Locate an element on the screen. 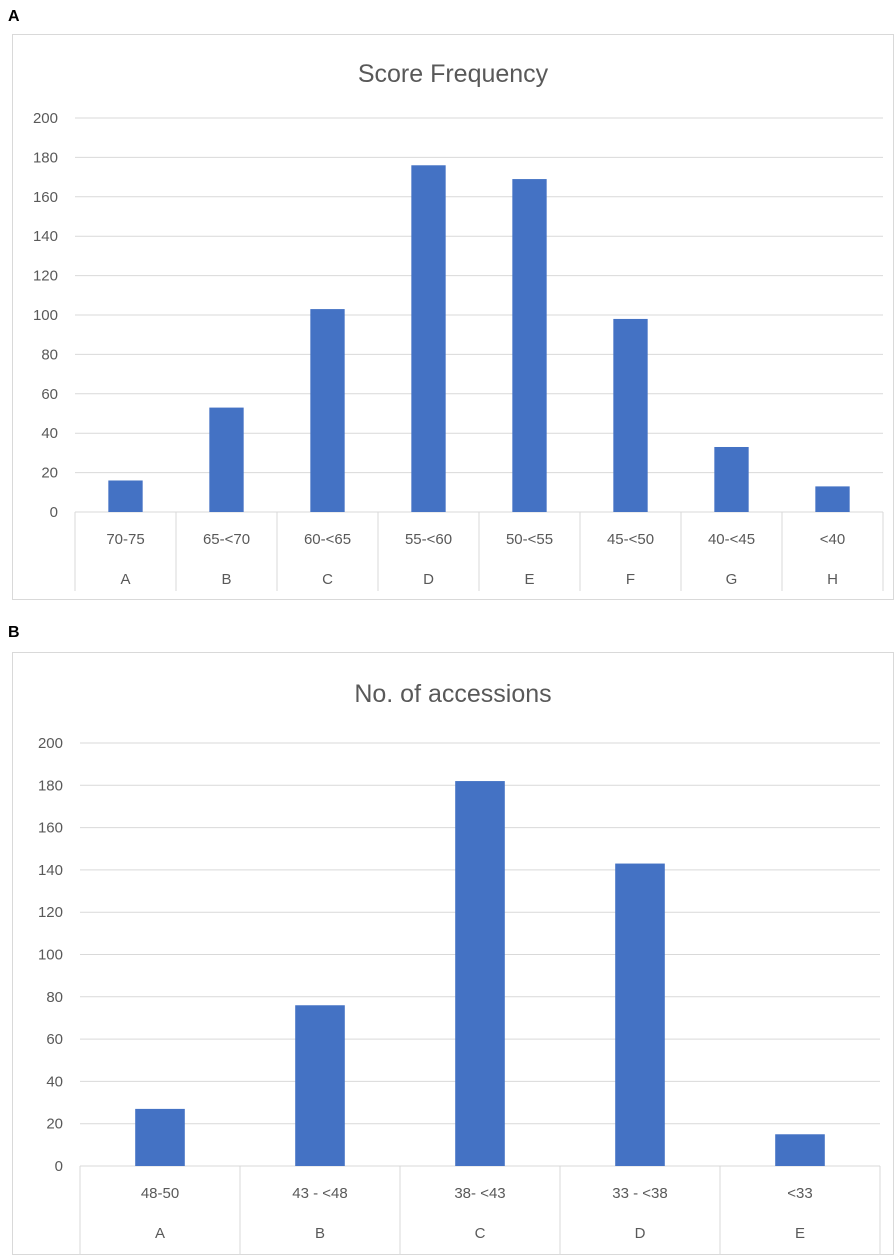 The height and width of the screenshot is (1256, 895). x-tick-label: 48-50 is located at coordinates (160, 1193).